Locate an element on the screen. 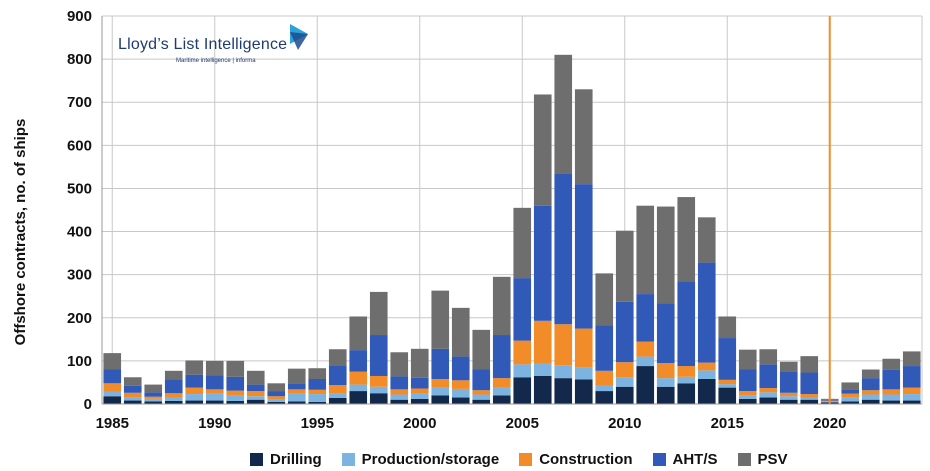  bar-aht-s-2006 is located at coordinates (542, 263).